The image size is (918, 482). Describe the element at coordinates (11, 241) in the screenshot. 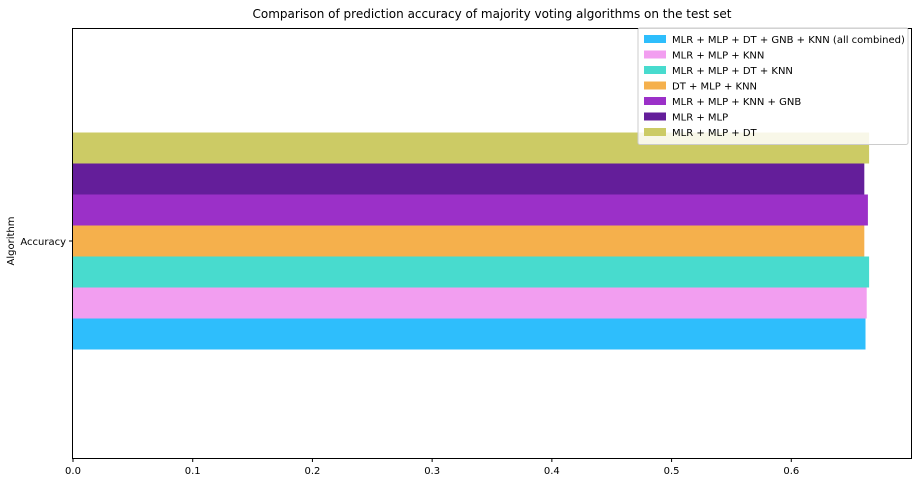

I see `y-axis-label: Algorithm` at that location.